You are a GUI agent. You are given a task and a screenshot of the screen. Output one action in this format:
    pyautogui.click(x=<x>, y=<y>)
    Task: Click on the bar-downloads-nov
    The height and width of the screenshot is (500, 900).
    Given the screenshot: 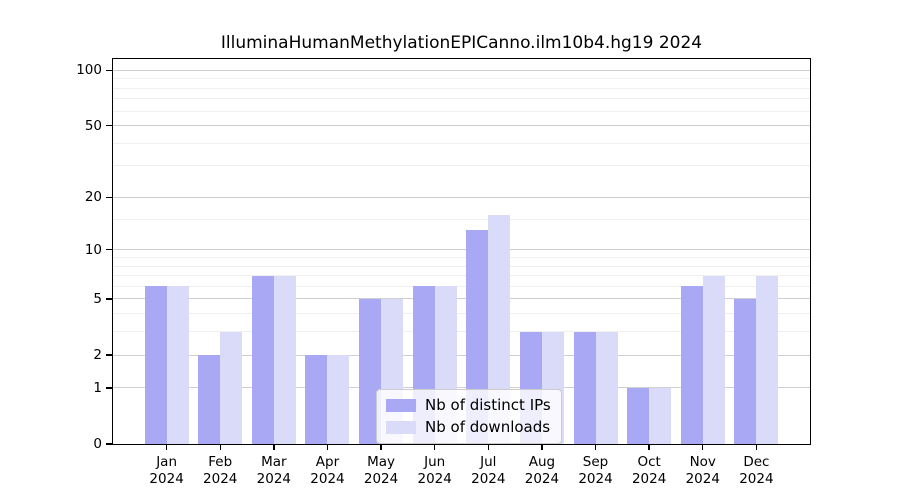 What is the action you would take?
    pyautogui.click(x=713, y=359)
    